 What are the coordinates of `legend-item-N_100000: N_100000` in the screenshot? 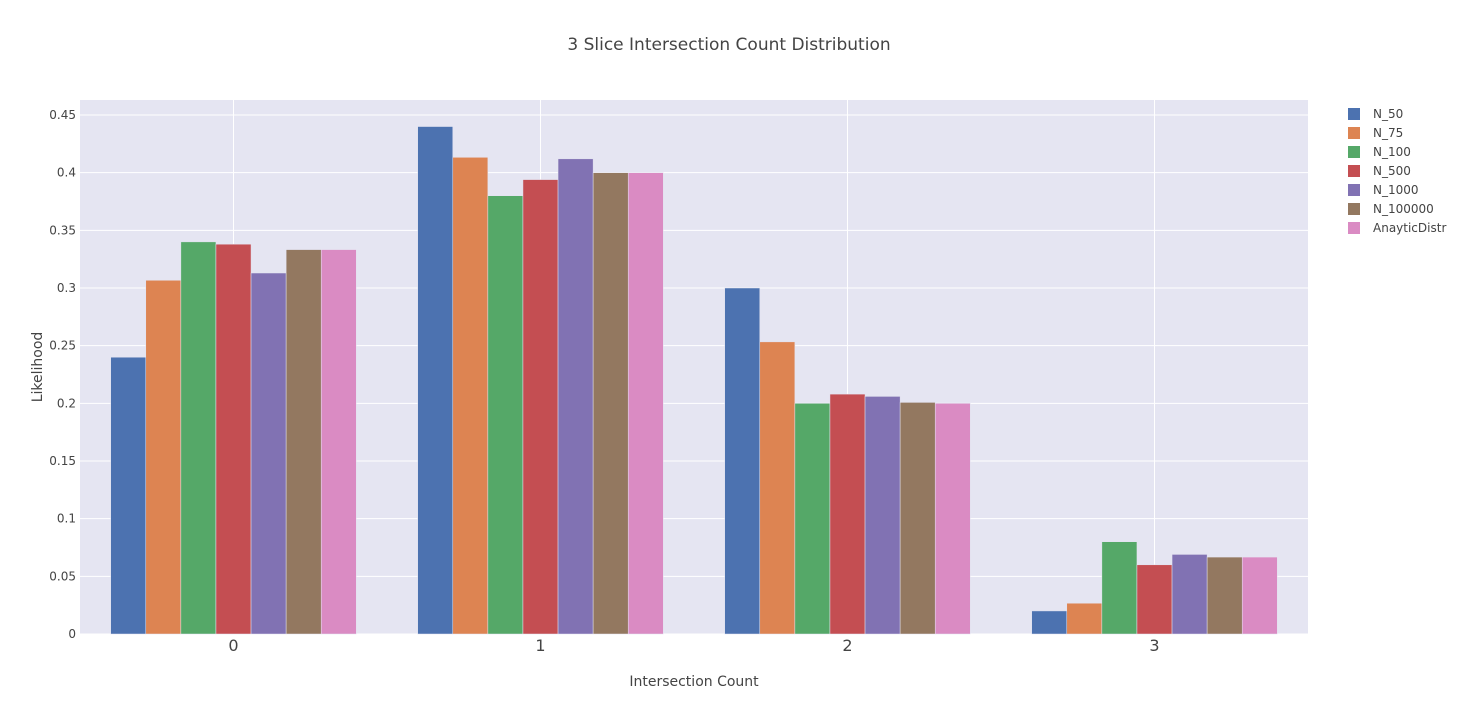 It's located at (1391, 209).